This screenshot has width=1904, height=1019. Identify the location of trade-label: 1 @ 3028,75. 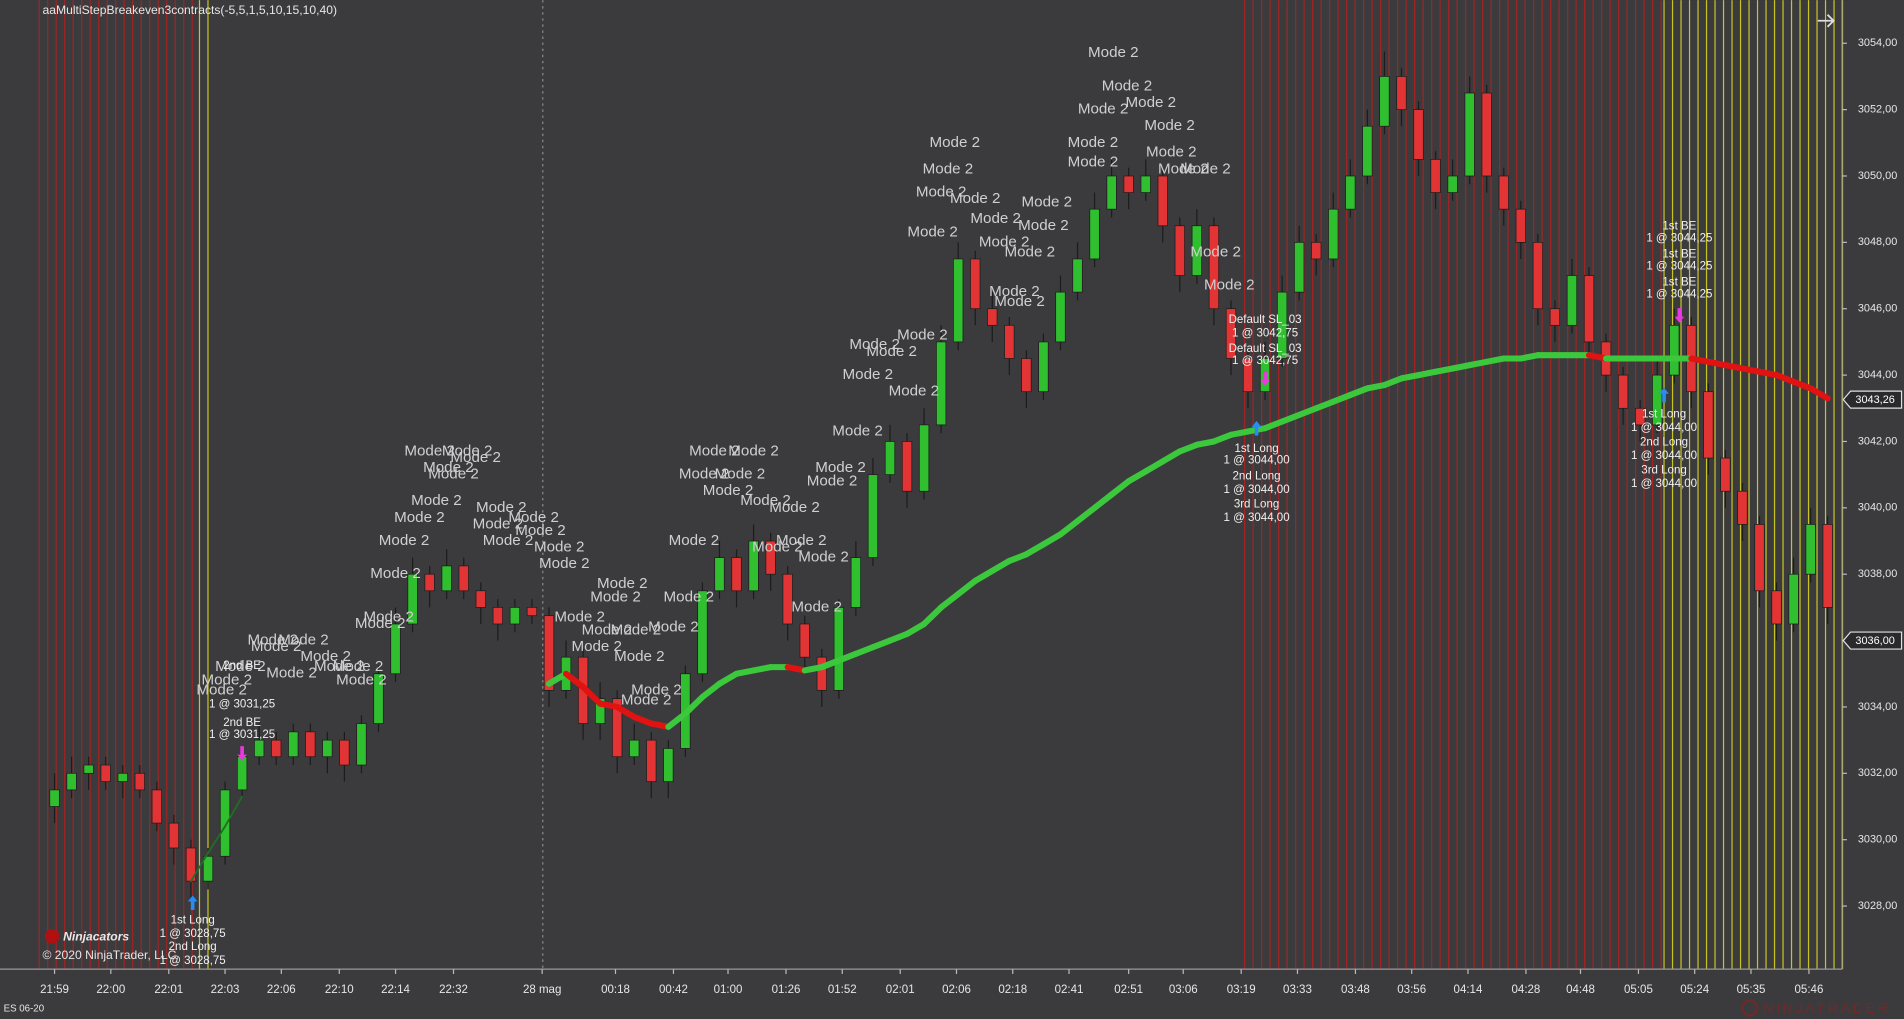
(193, 934).